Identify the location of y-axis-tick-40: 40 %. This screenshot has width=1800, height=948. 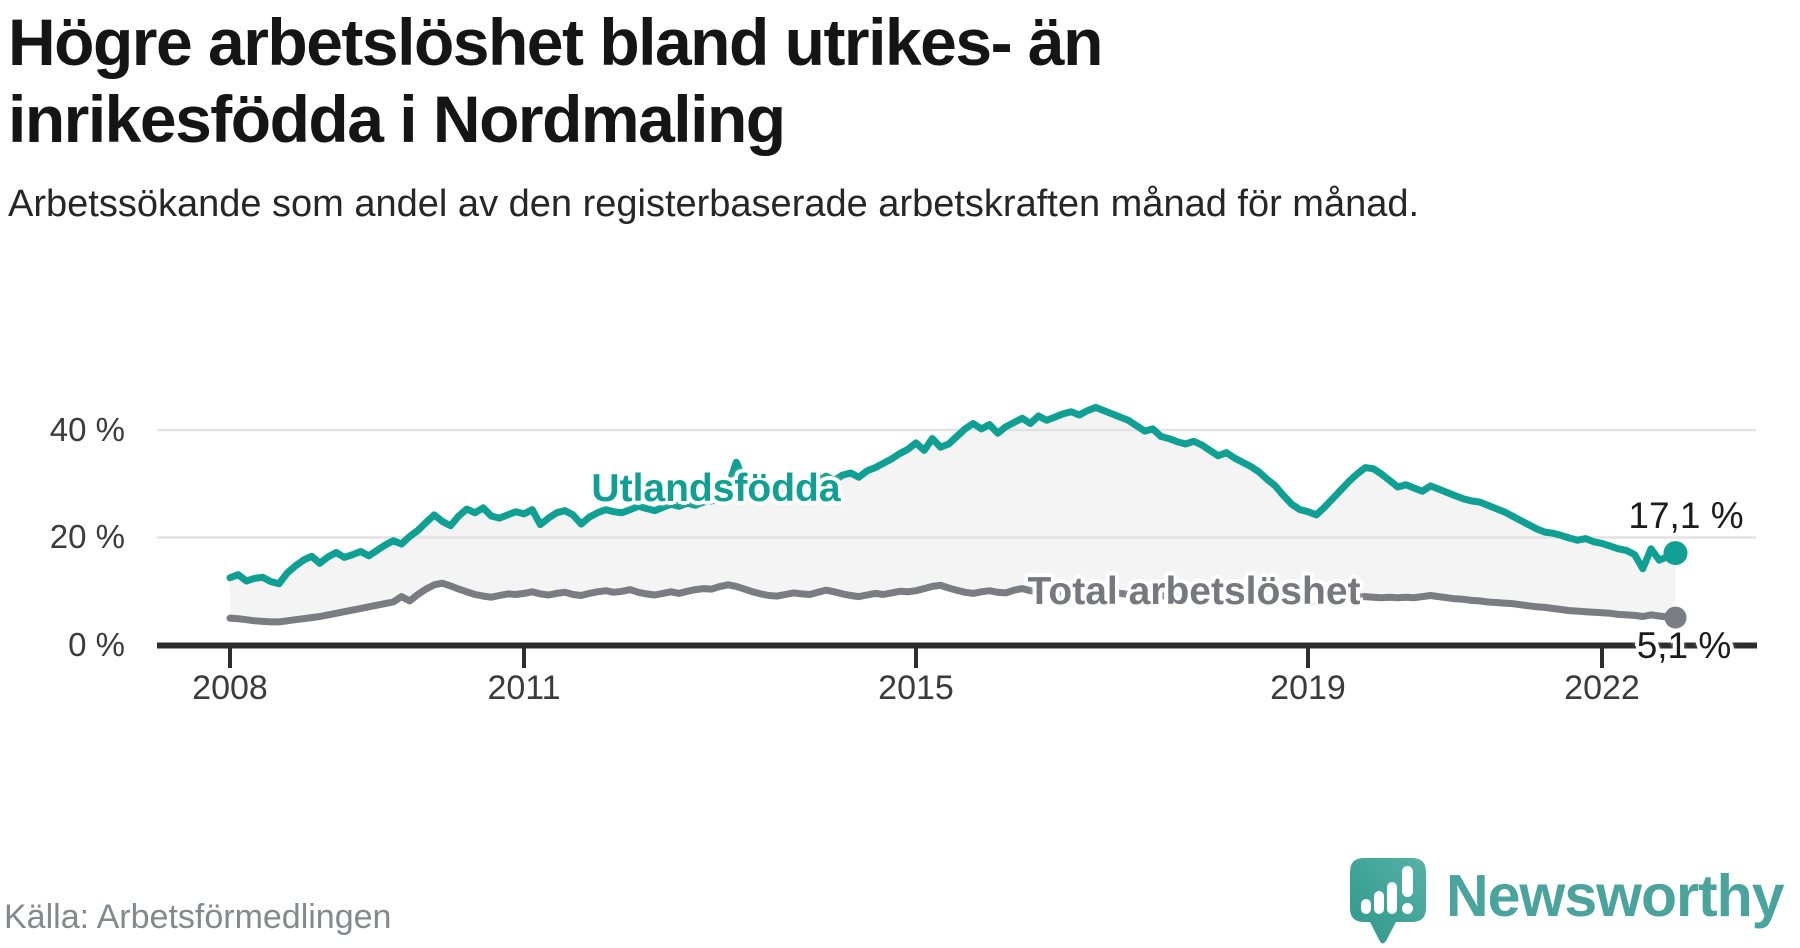
(87, 429).